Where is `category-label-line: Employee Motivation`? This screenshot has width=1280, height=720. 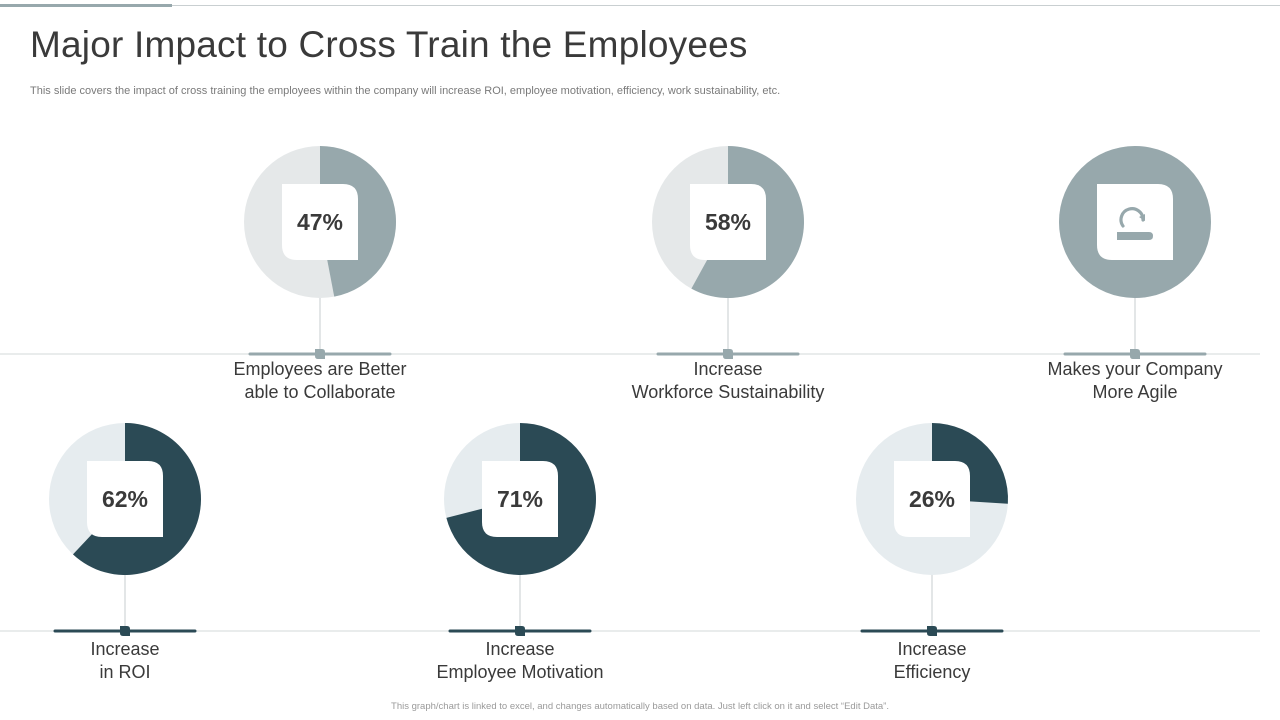
category-label-line: Employee Motivation is located at coordinates (519, 672).